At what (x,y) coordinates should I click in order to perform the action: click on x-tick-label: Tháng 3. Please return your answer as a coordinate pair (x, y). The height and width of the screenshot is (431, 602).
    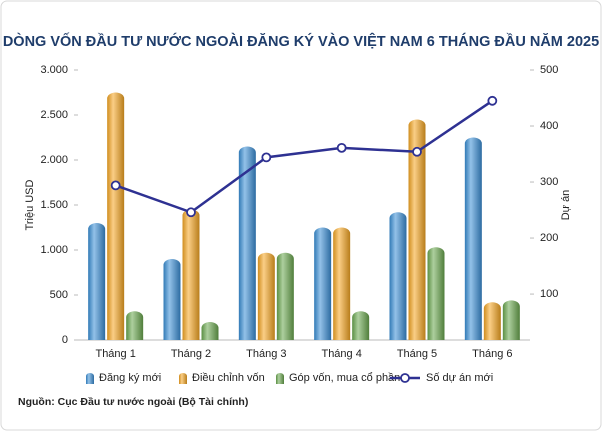
    Looking at the image, I should click on (266, 354).